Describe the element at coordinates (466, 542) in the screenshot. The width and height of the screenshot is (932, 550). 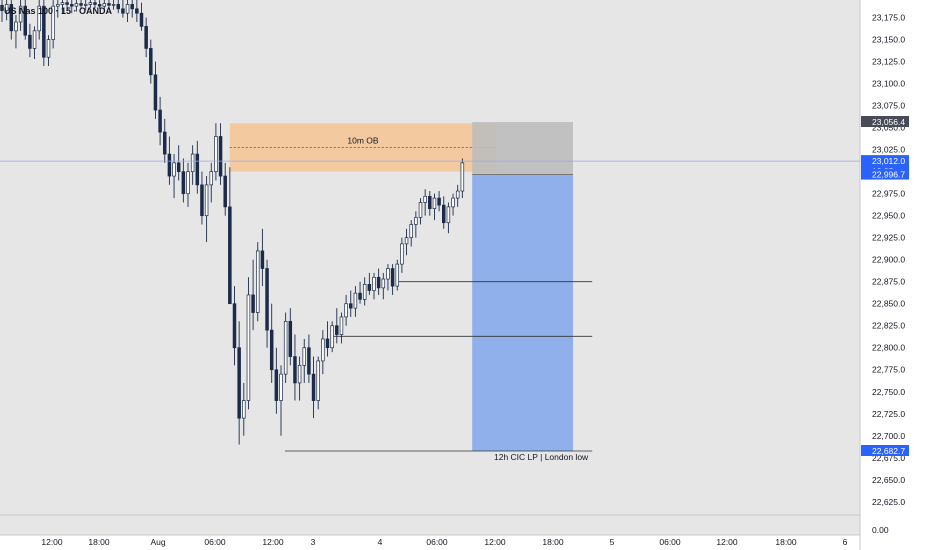
I see `time-axis-background` at that location.